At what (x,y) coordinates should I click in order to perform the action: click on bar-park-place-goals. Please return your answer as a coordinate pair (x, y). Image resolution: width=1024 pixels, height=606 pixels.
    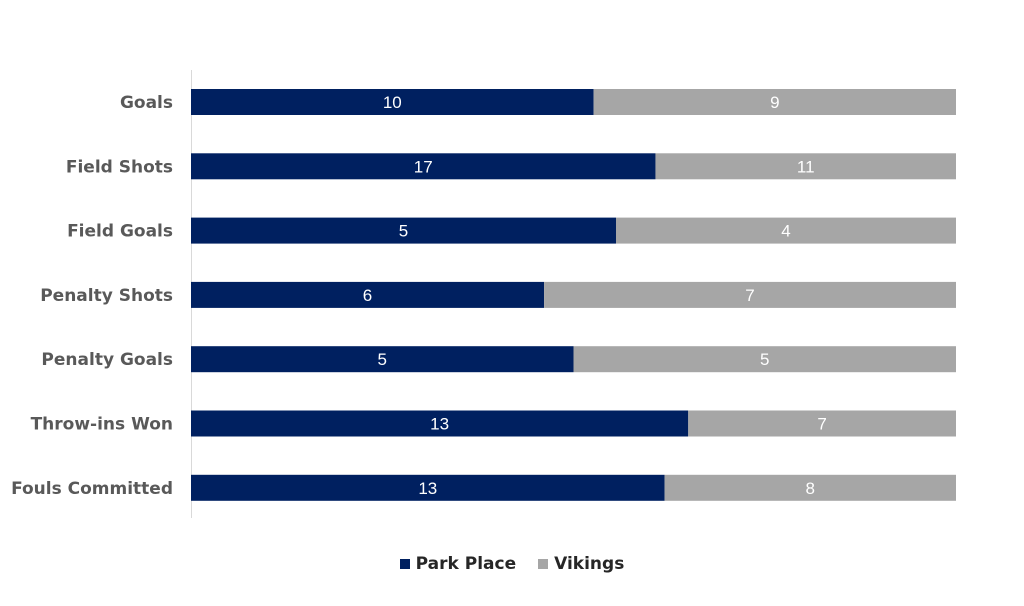
    Looking at the image, I should click on (392, 102).